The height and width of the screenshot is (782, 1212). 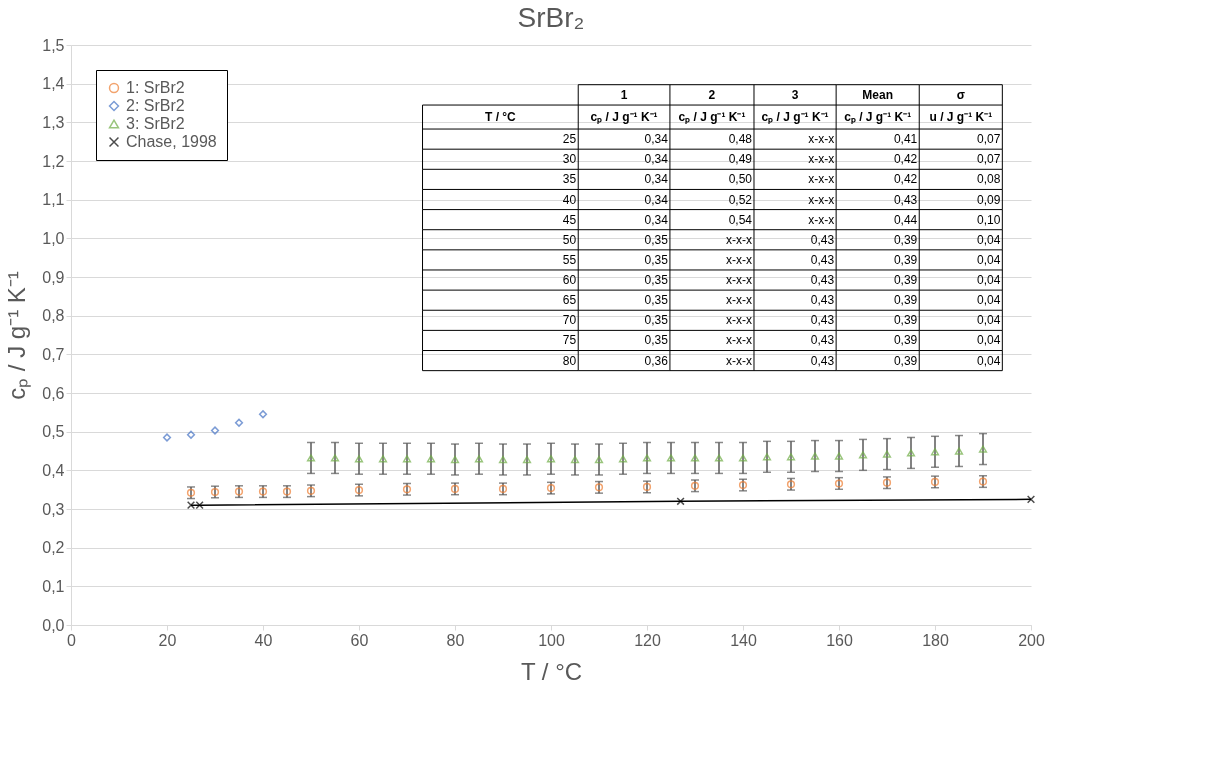 What do you see at coordinates (17, 335) in the screenshot?
I see `y-axis-title: cₚ / J g⁻¹ K⁻¹` at bounding box center [17, 335].